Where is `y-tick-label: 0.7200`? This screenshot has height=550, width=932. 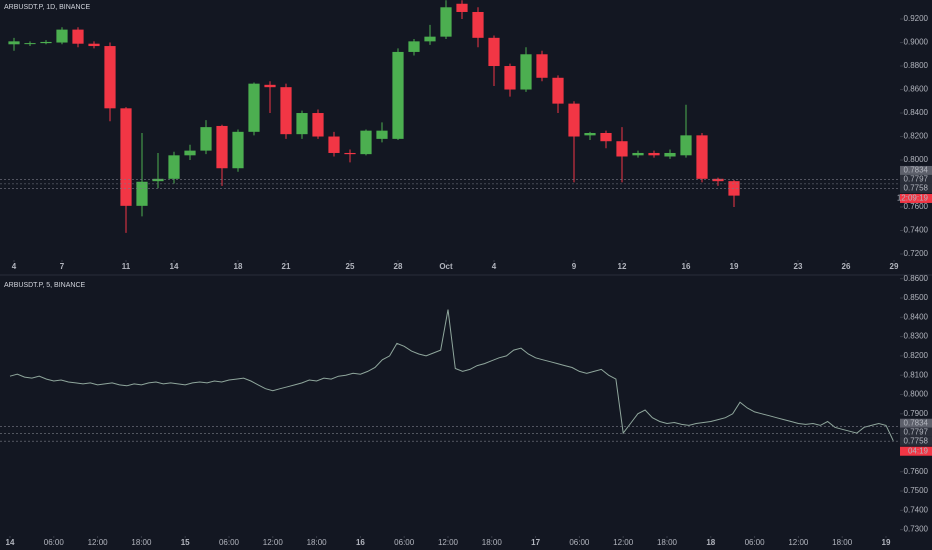 y-tick-label: 0.7200 is located at coordinates (916, 253).